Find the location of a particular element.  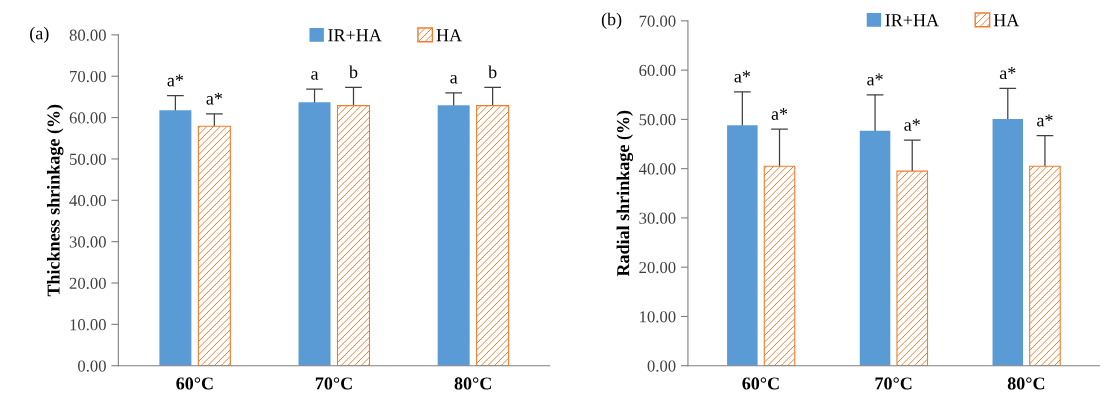

text: (a) is located at coordinates (39, 35).